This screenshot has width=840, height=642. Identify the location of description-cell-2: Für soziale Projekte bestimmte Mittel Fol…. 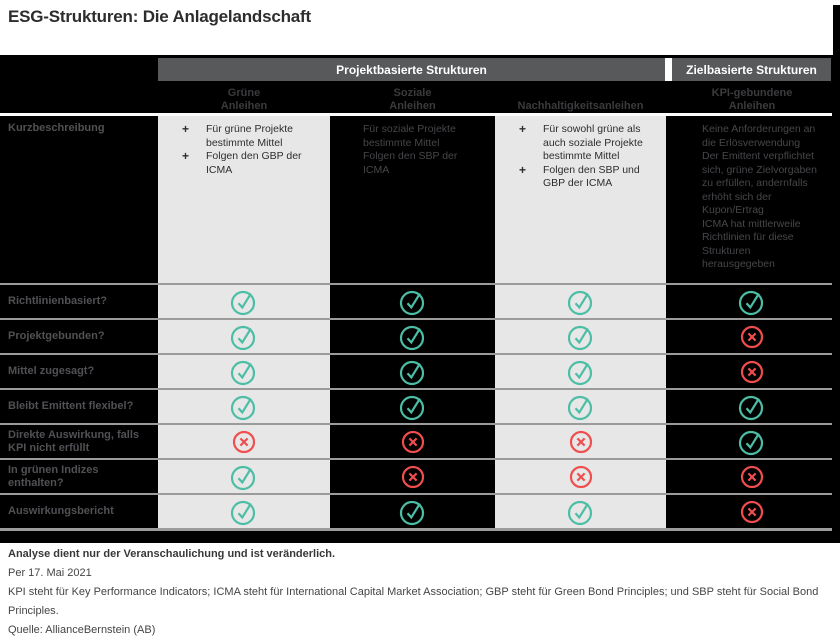
(412, 199).